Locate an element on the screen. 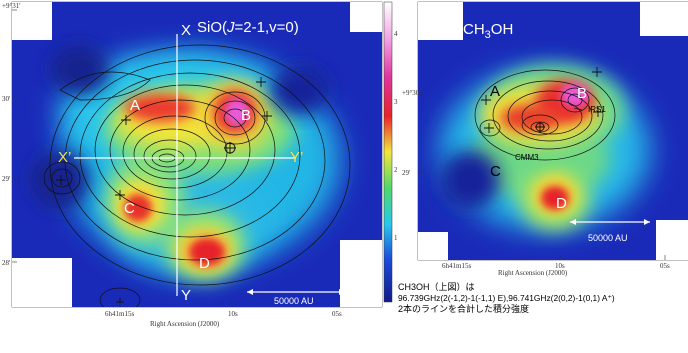  ch3oh-dec-tick-label: +9°30' is located at coordinates (411, 93).